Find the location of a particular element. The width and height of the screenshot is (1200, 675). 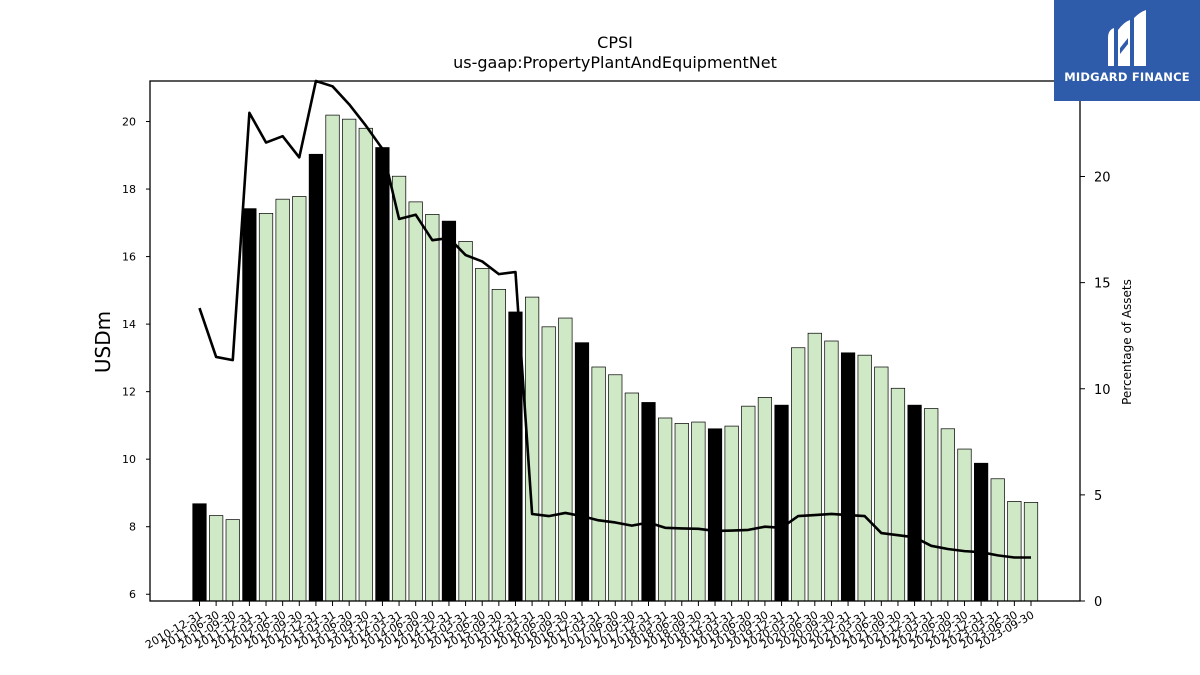

y2-tick-label: 10 is located at coordinates (1102, 390).